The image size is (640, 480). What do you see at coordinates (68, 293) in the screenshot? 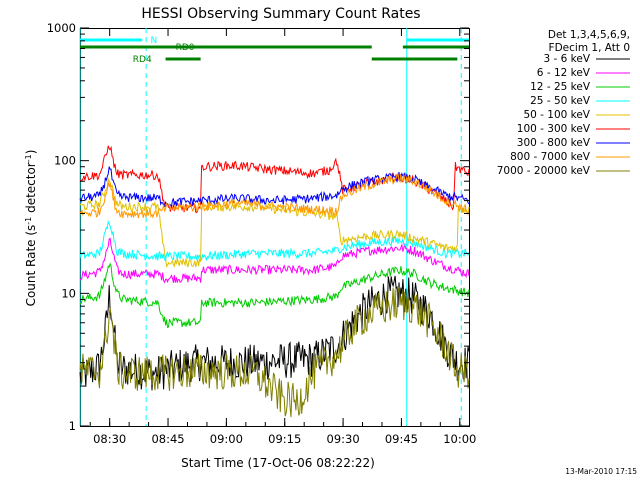
I see `y-tick-label-1: 10` at bounding box center [68, 293].